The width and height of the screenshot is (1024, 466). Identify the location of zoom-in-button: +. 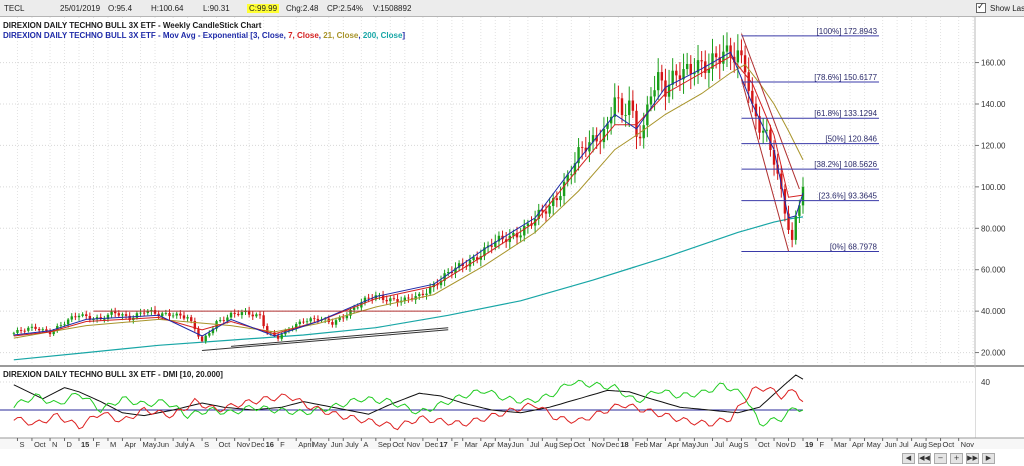
(956, 458).